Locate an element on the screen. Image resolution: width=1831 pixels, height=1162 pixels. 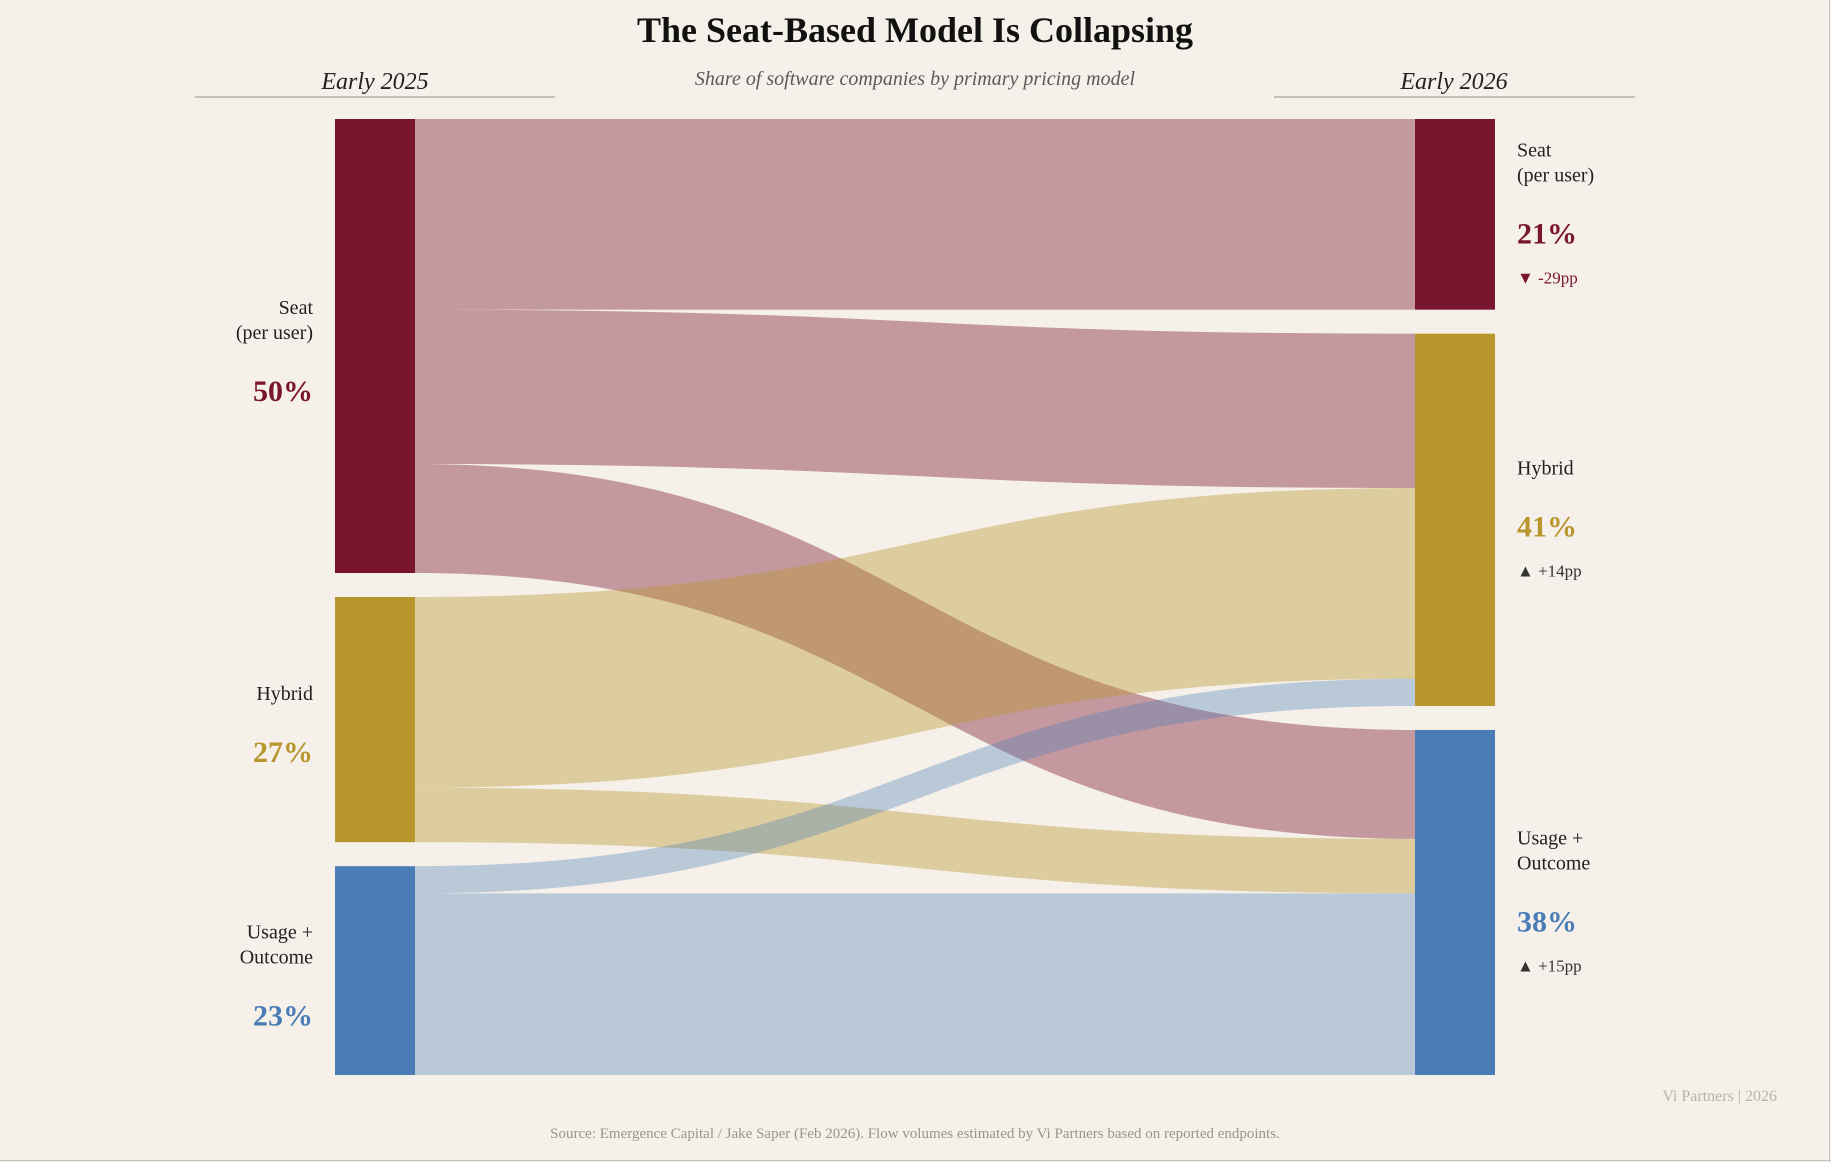
flow-usage-to-hybrid is located at coordinates (915, 786).